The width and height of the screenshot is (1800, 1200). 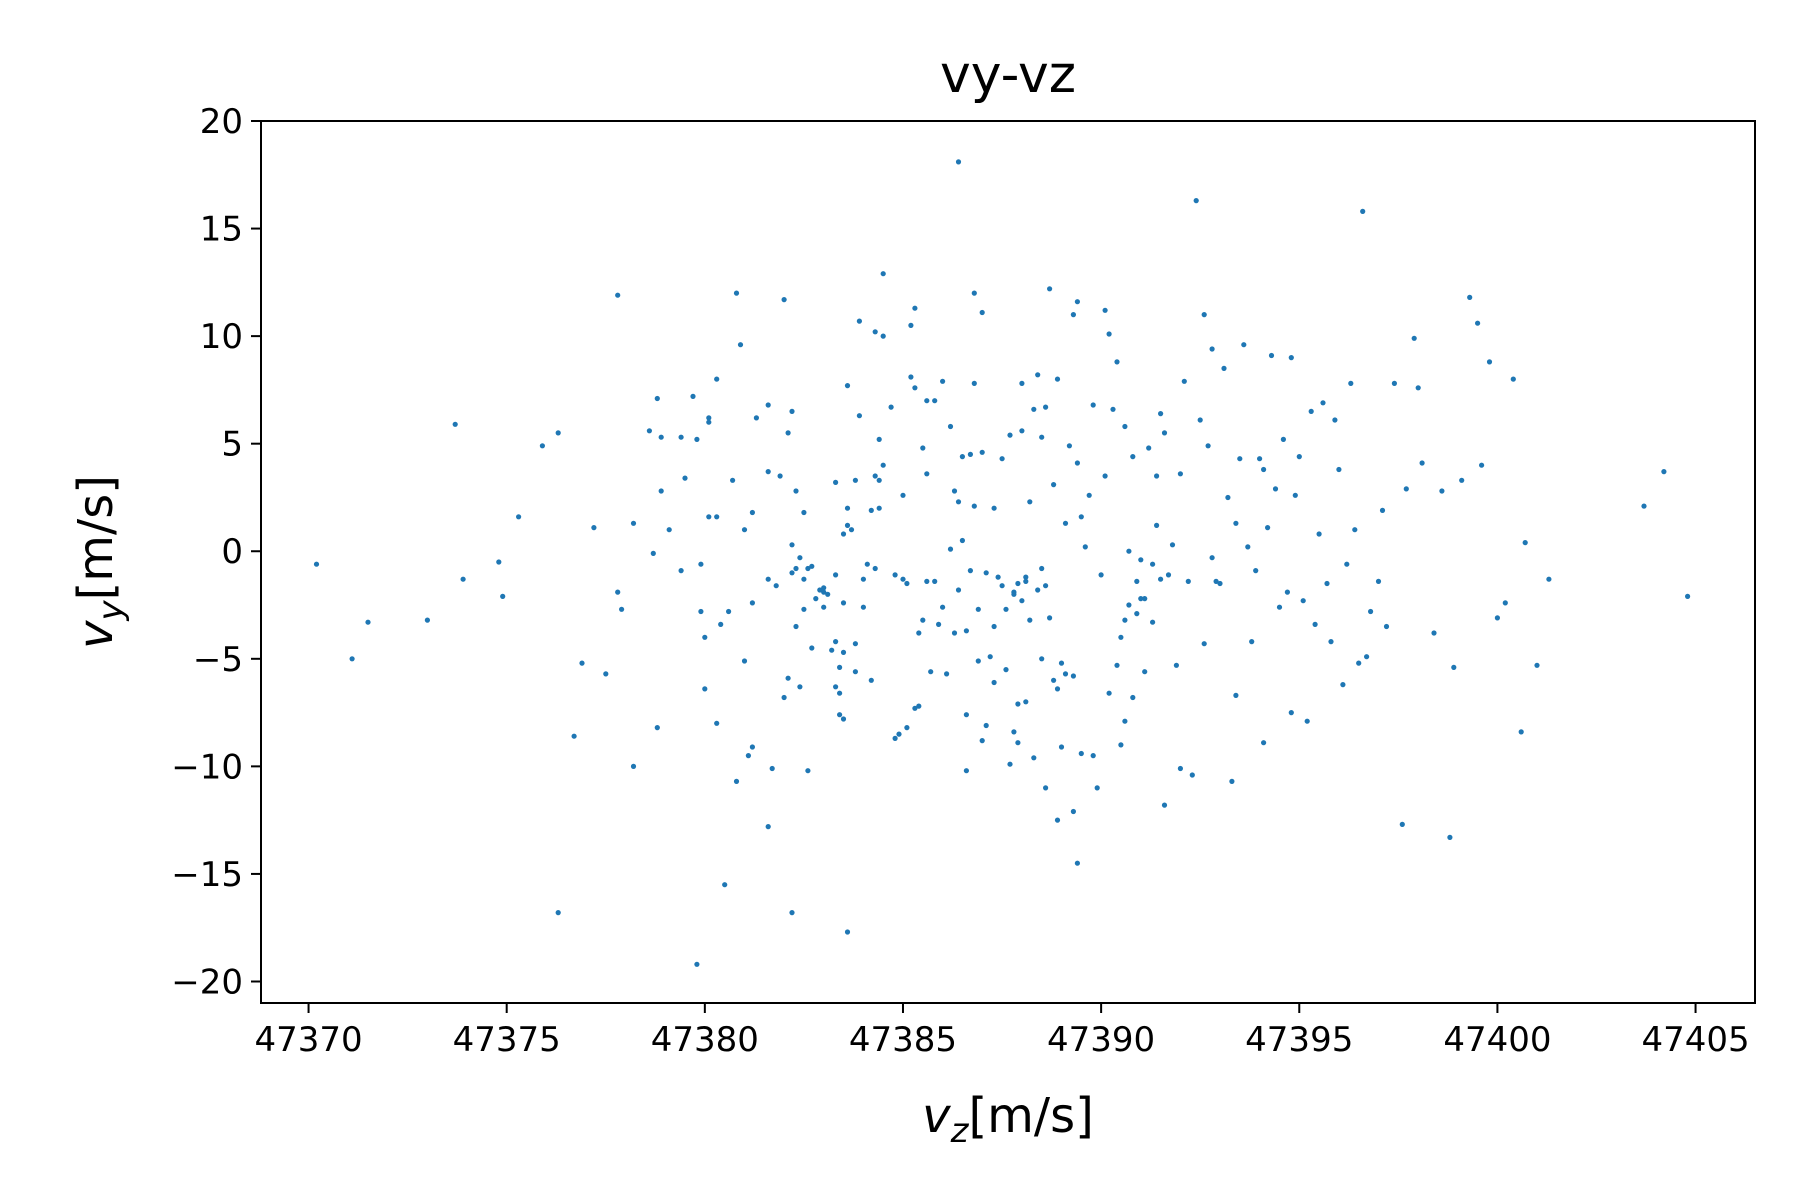 What do you see at coordinates (111, 611) in the screenshot?
I see `y-axis-label-sub: y` at bounding box center [111, 611].